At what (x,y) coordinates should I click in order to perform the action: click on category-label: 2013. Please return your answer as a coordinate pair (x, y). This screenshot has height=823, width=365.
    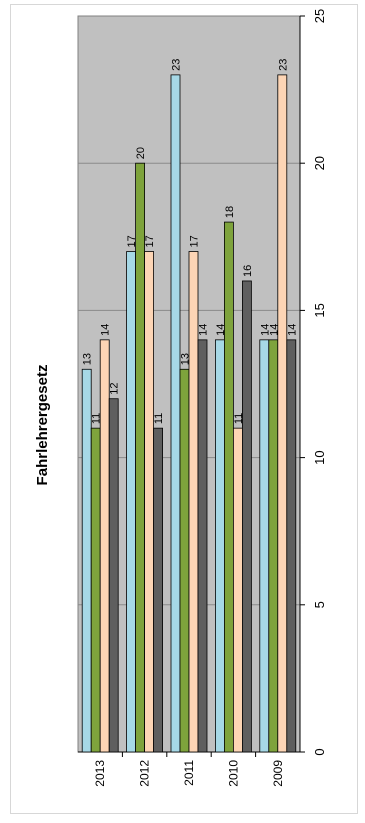
    Looking at the image, I should click on (100, 773).